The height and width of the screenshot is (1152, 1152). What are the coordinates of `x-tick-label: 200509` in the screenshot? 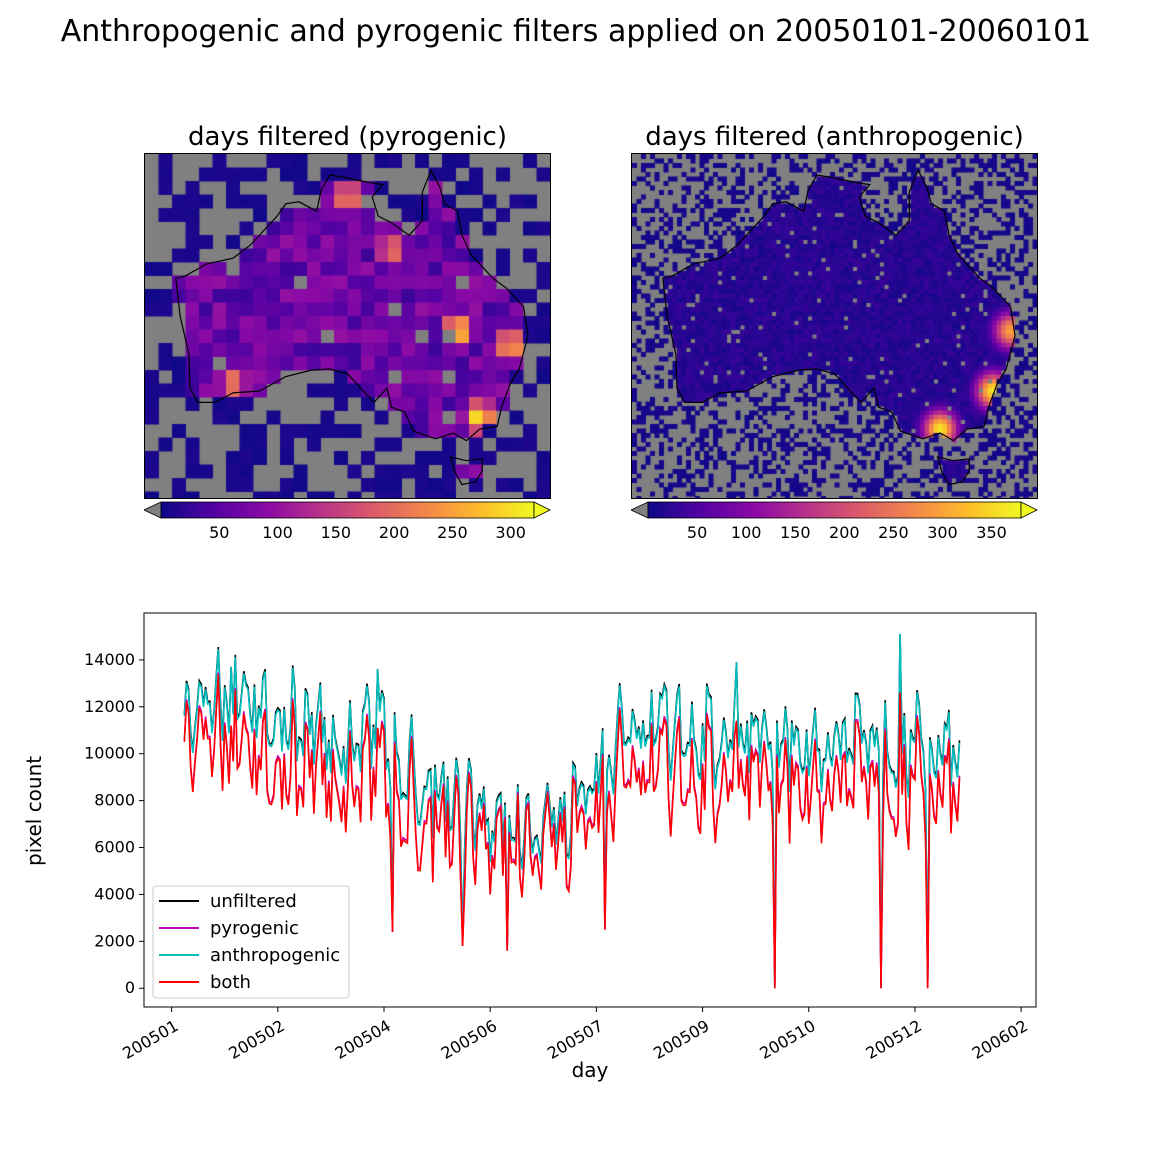 It's located at (681, 1039).